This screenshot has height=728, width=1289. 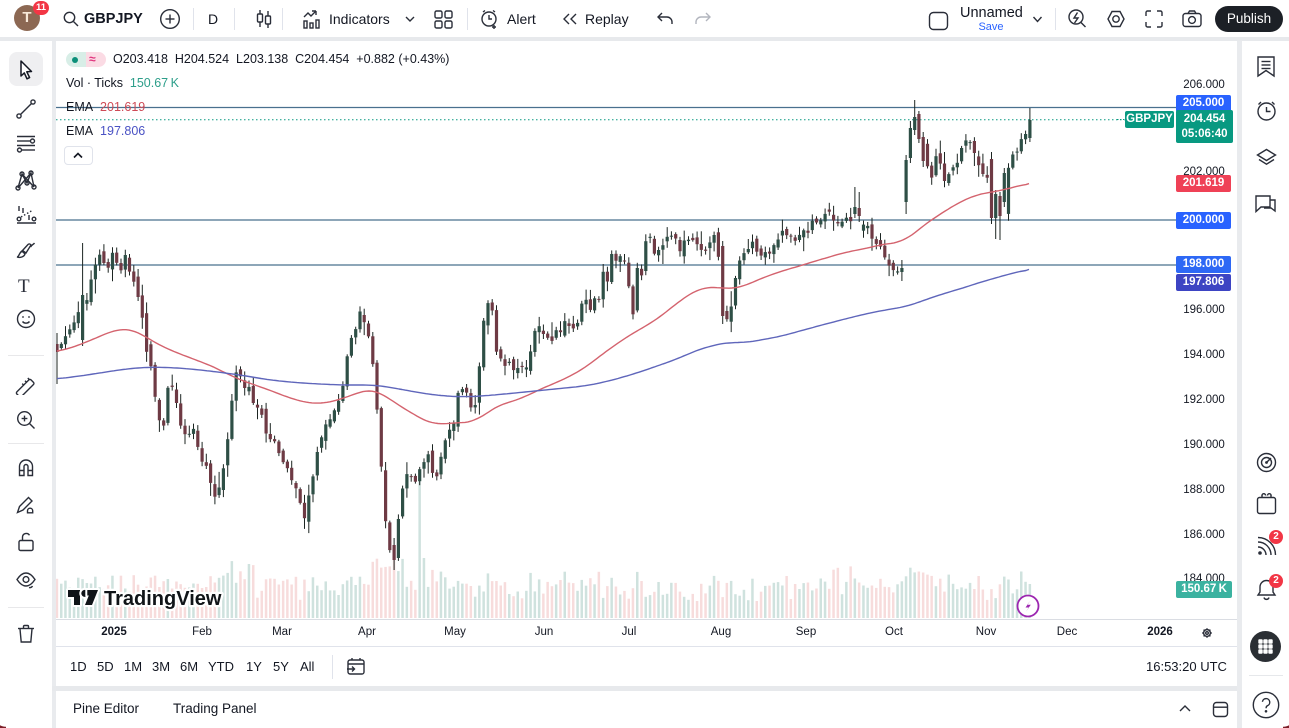 What do you see at coordinates (163, 599) in the screenshot?
I see `svg-text: TradingView` at bounding box center [163, 599].